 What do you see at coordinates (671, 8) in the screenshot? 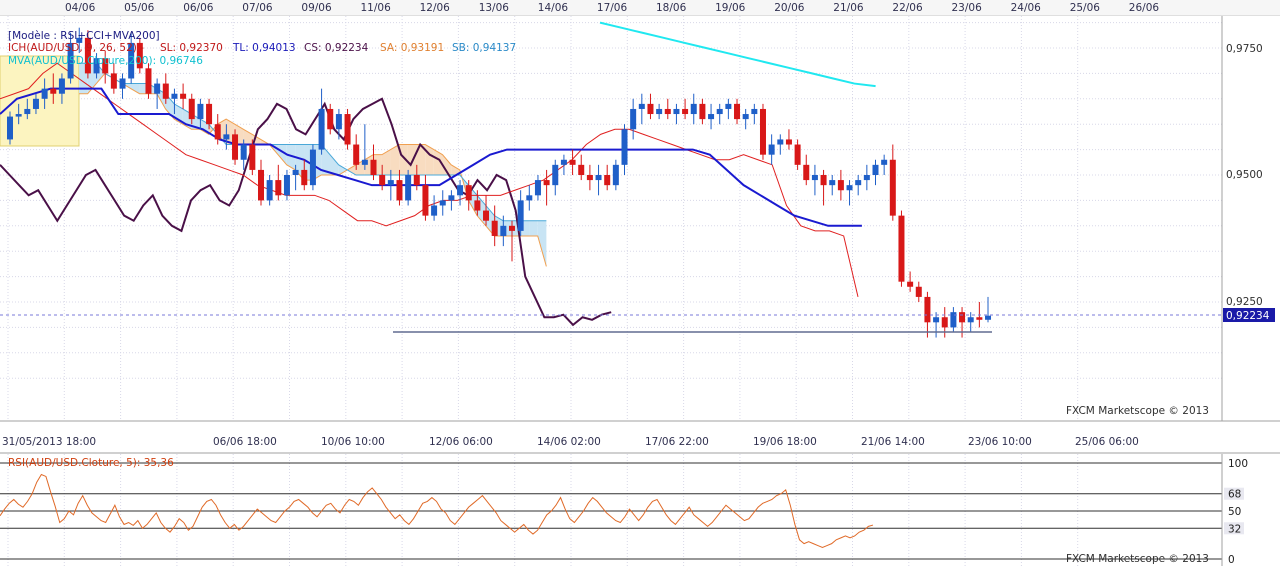
I see `top-date-label: 18/06` at bounding box center [671, 8].